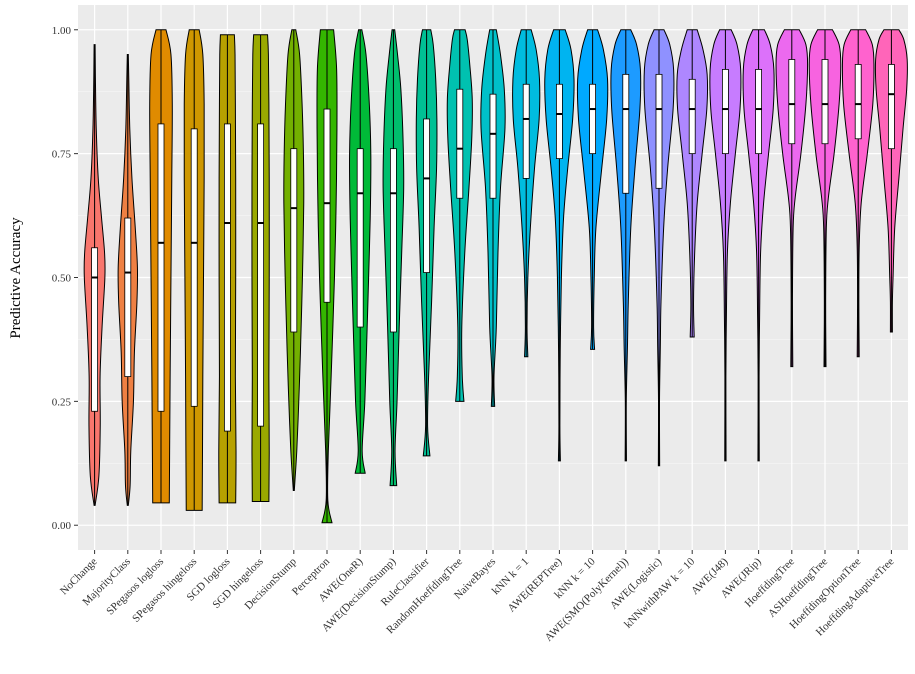 Image resolution: width=915 pixels, height=674 pixels. I want to click on y-tick-label: 0.50, so click(62, 279).